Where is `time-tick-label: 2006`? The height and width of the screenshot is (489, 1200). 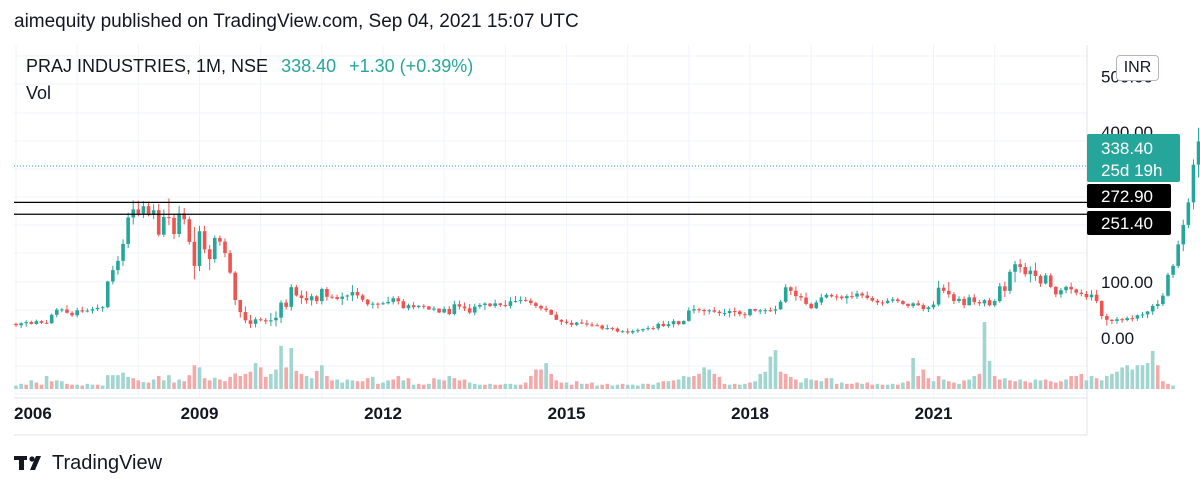
time-tick-label: 2006 is located at coordinates (33, 413).